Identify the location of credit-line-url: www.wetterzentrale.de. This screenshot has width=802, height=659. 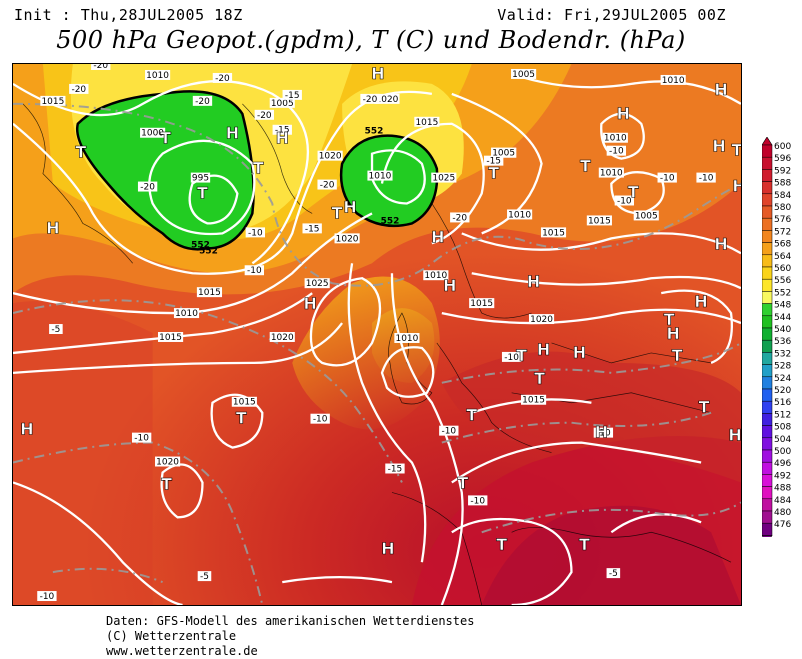
(182, 651).